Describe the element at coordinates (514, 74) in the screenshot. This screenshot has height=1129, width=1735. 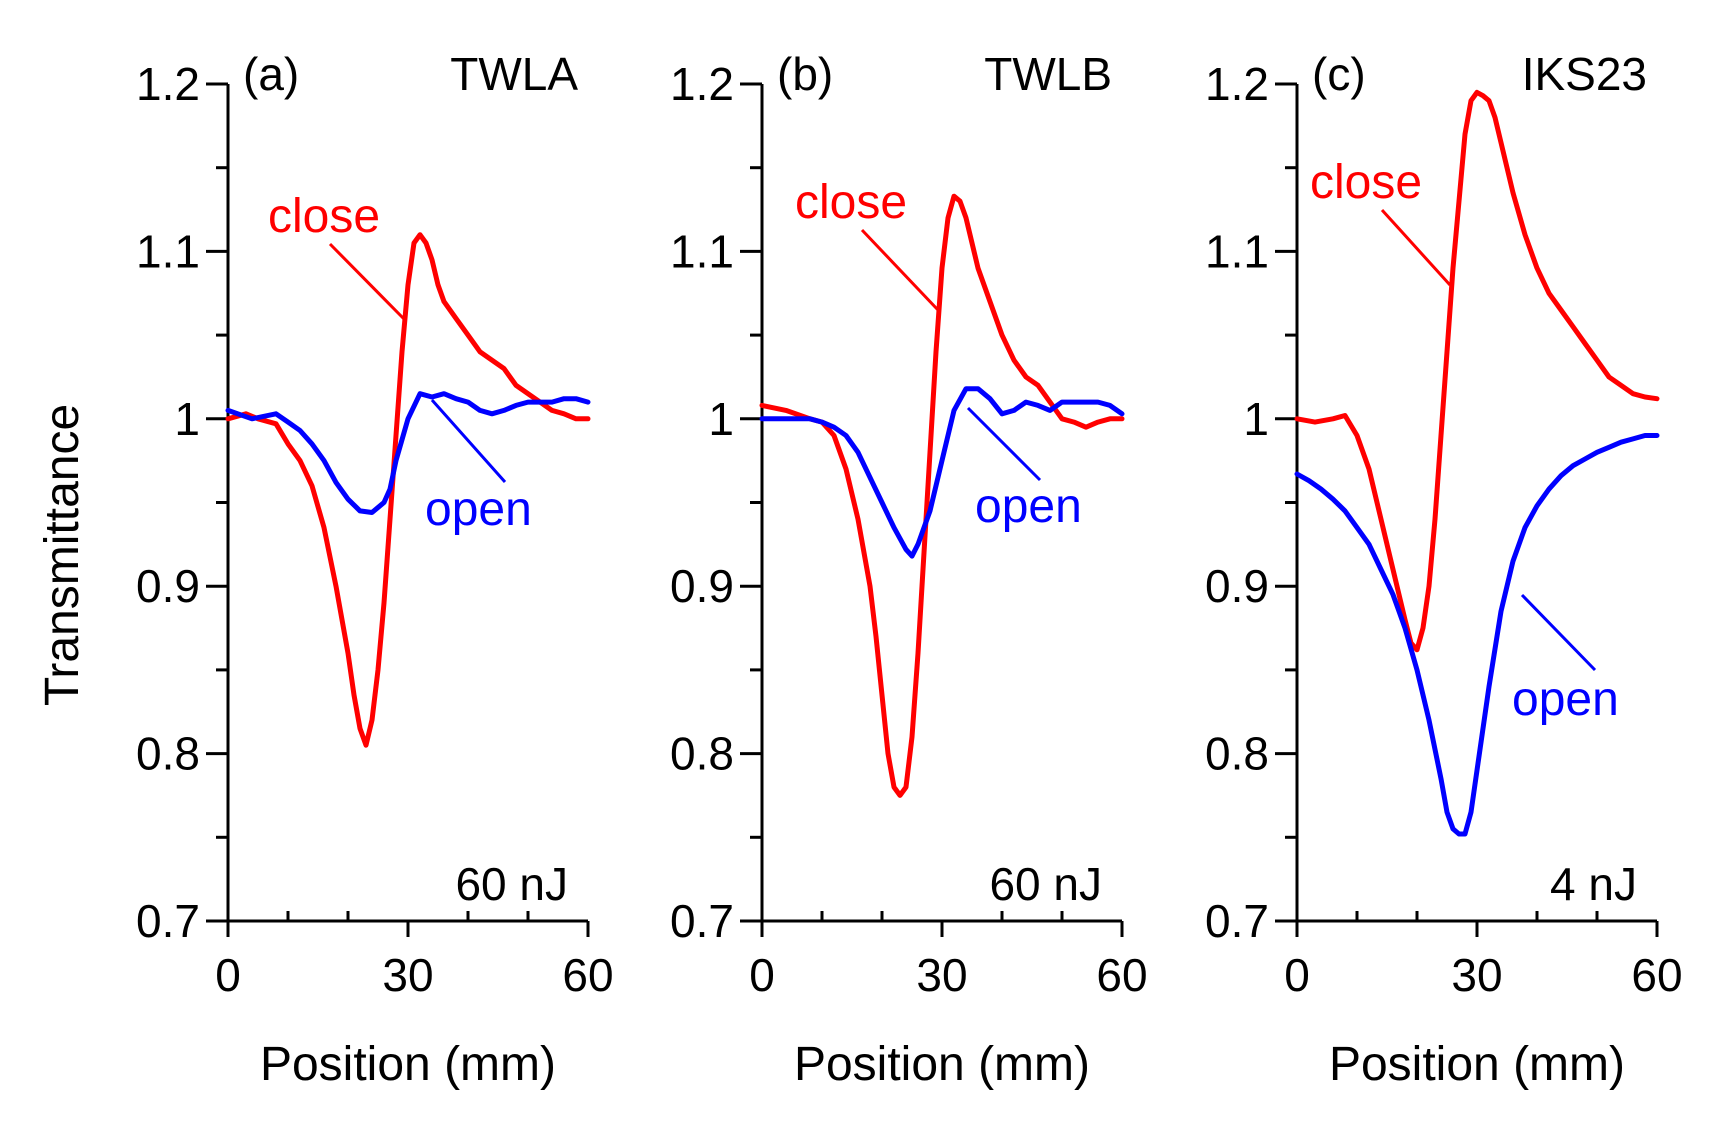
I see `sample-name: TWLA` at that location.